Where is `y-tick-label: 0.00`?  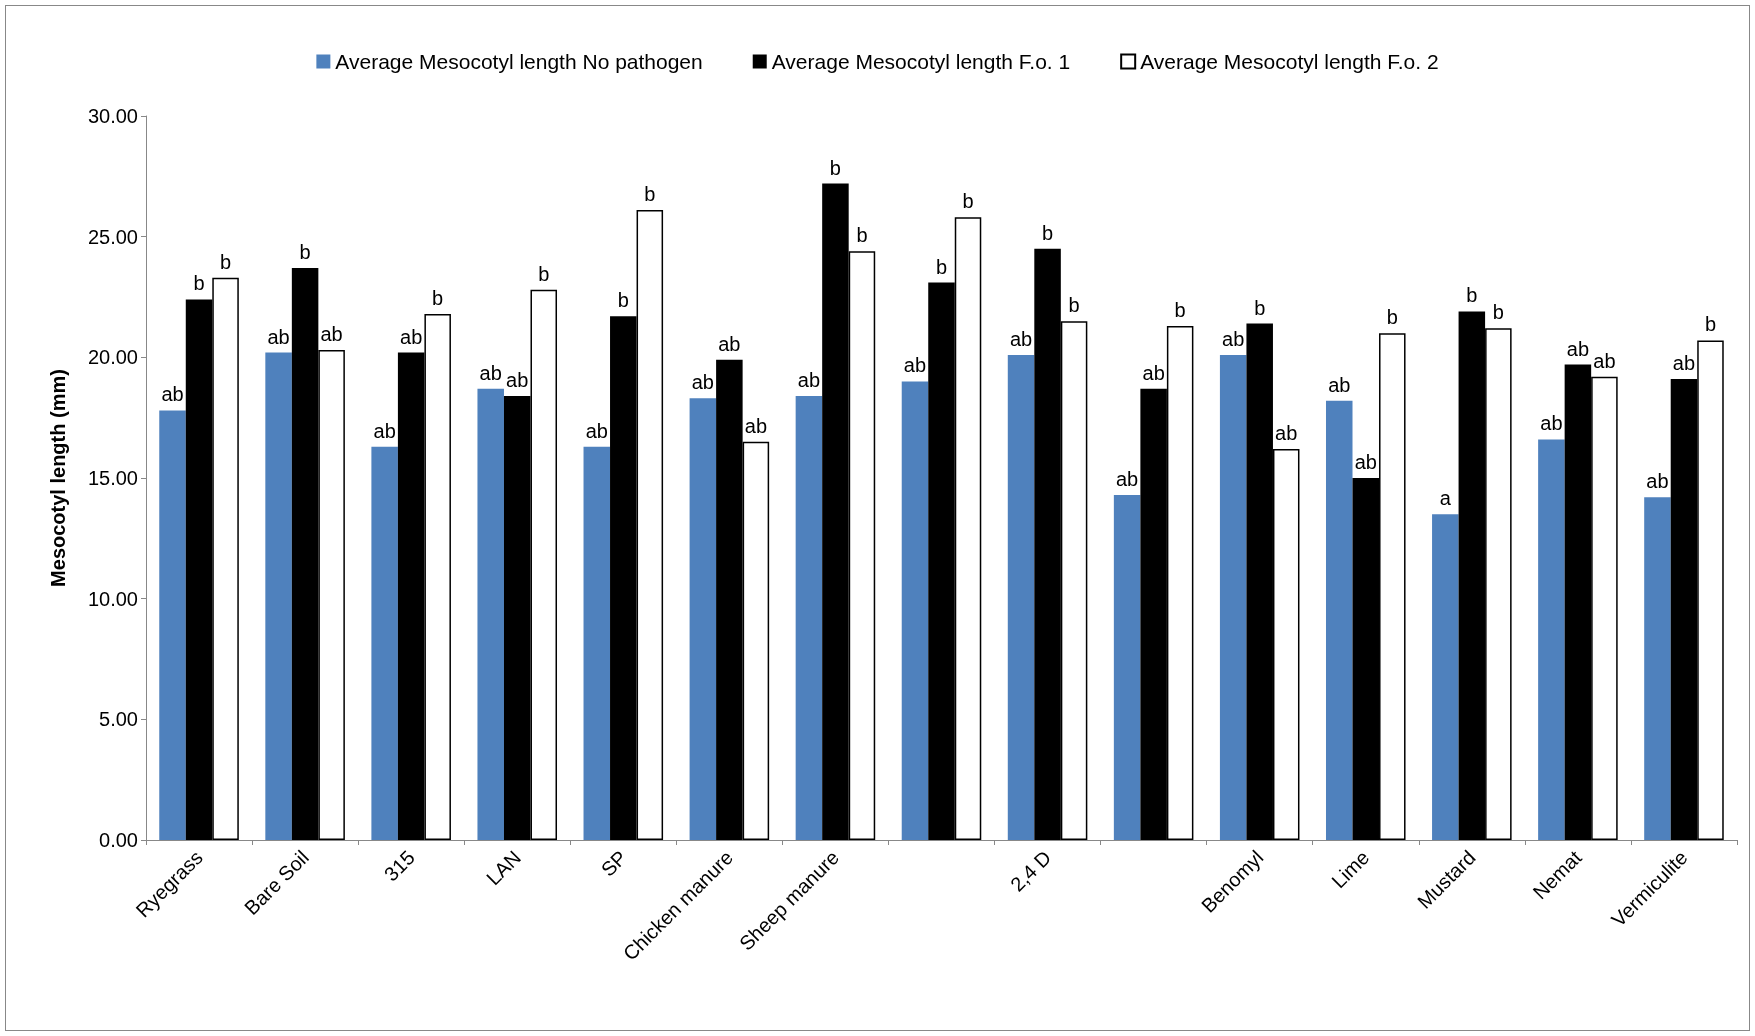 y-tick-label: 0.00 is located at coordinates (118, 840).